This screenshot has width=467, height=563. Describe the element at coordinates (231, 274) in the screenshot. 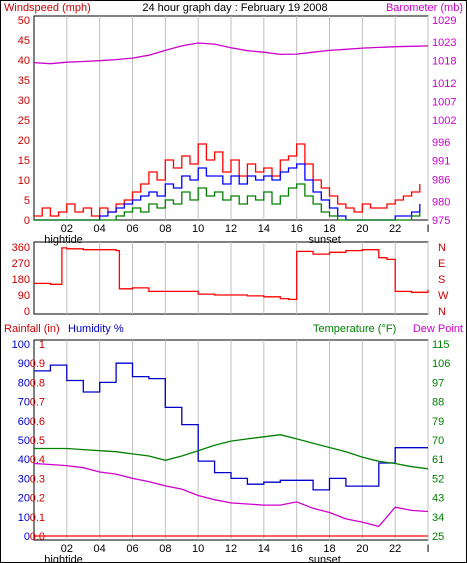

I see `series-wind-direction` at that location.